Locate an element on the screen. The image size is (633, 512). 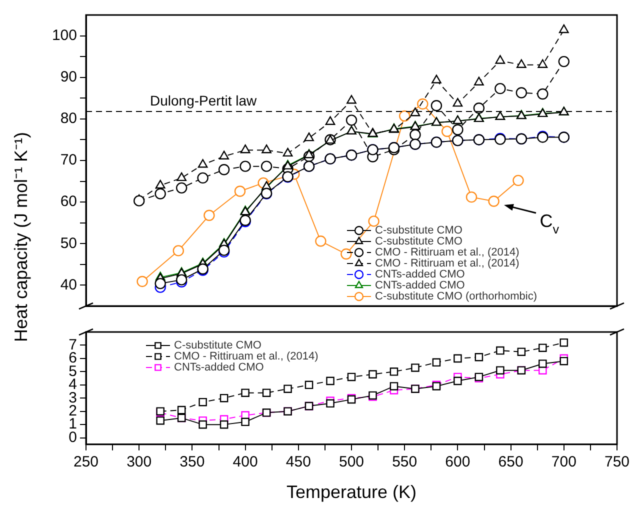
y-tick-label: 80 is located at coordinates (68, 119).